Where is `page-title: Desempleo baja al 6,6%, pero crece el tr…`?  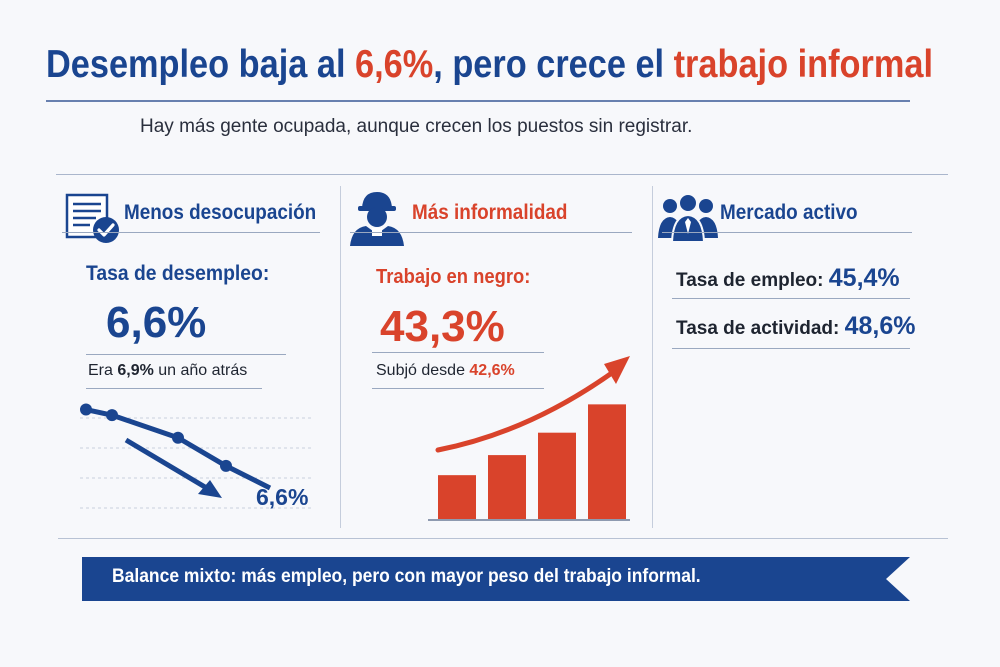 page-title: Desempleo baja al 6,6%, pero crece el tr… is located at coordinates (489, 64).